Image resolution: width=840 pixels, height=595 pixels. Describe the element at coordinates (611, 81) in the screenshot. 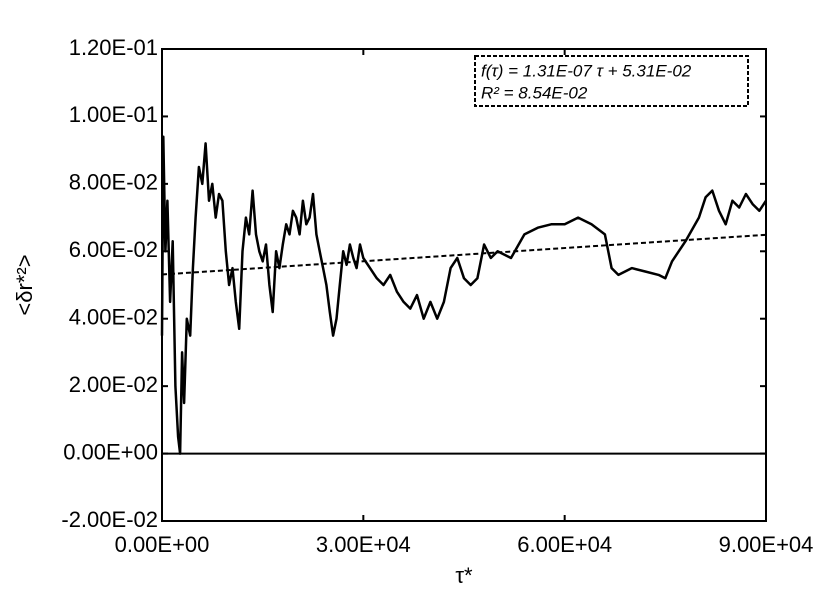

I see `annotation-box` at that location.